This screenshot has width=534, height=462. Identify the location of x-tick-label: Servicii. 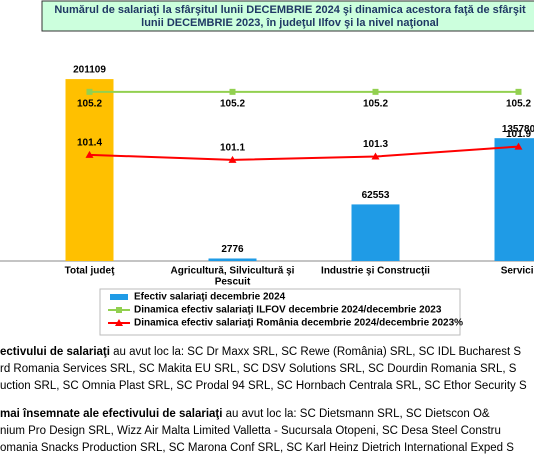
(517, 271).